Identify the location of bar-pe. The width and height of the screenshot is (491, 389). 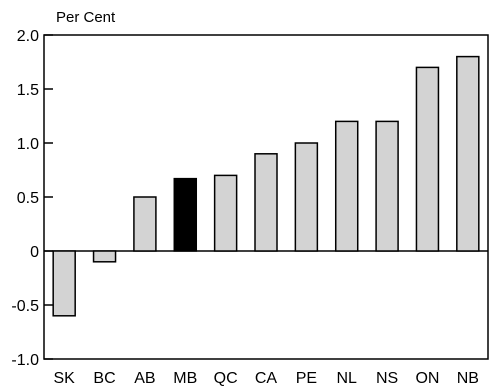
(306, 197).